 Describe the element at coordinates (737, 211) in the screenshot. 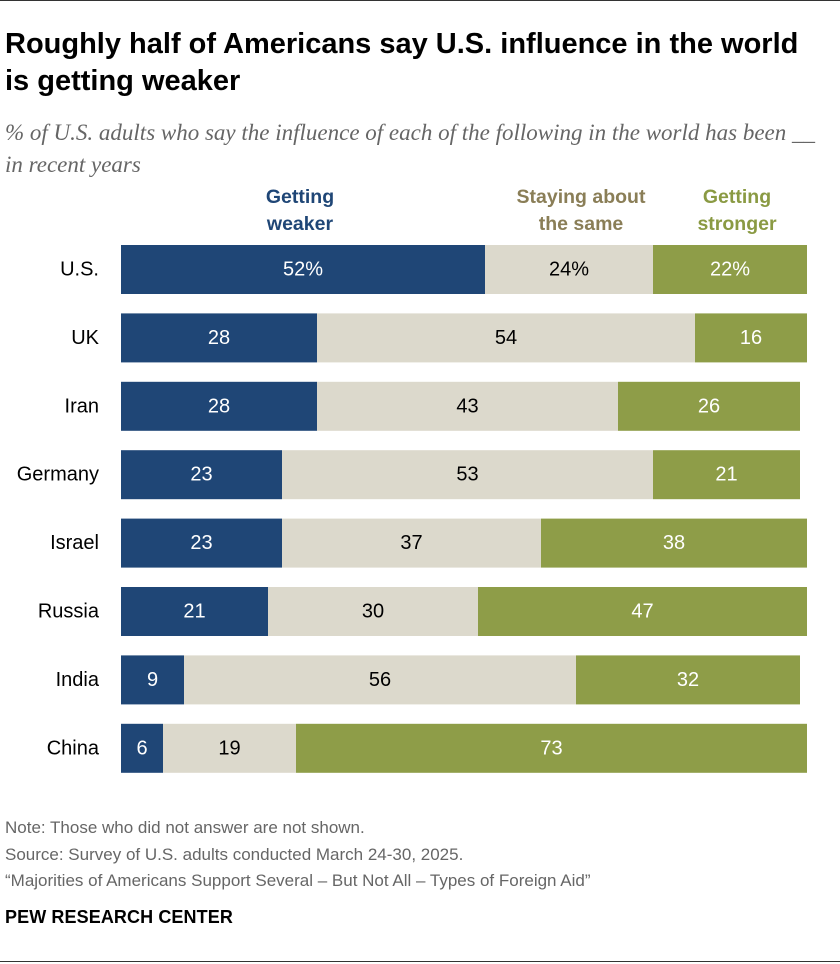

I see `legend-getting-stronger: Getting stronger` at that location.